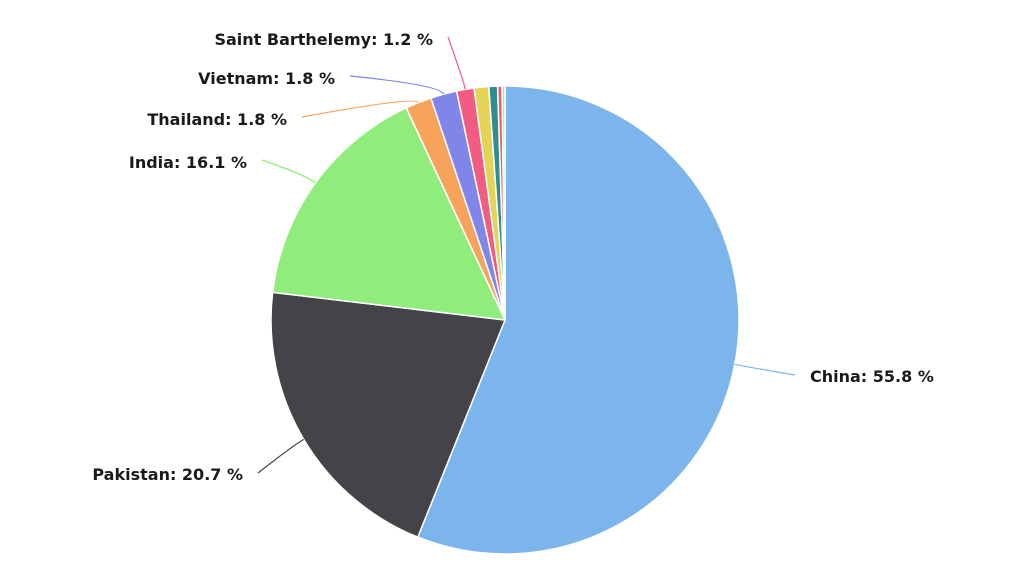 This screenshot has width=1024, height=585. What do you see at coordinates (360, 109) in the screenshot?
I see `connector-thailand` at bounding box center [360, 109].